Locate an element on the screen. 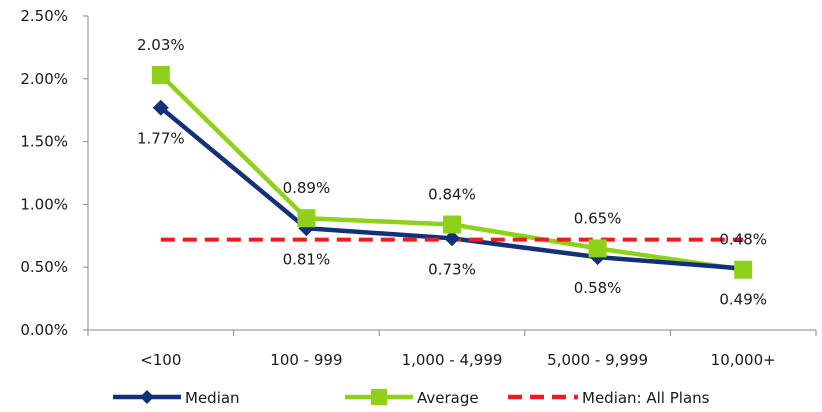 This screenshot has height=412, width=822. x-tick-label: 100 - 999 is located at coordinates (306, 360).